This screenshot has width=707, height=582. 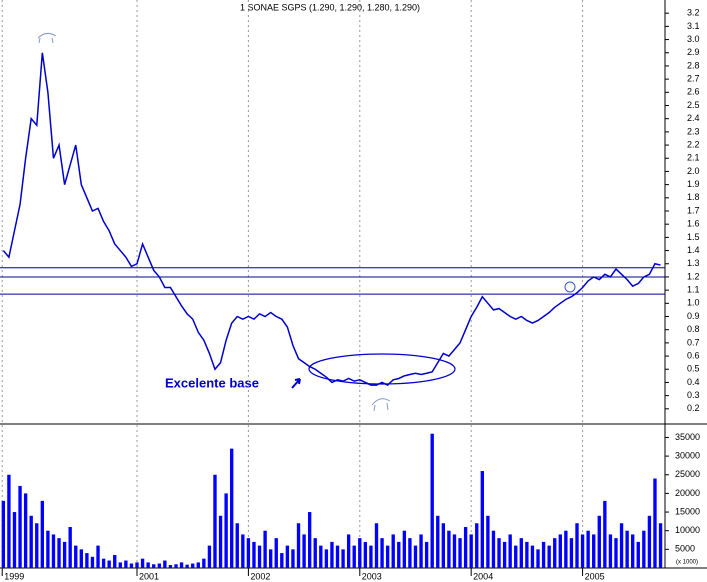 What do you see at coordinates (693, 250) in the screenshot?
I see `y-tick-label: 1.4` at bounding box center [693, 250].